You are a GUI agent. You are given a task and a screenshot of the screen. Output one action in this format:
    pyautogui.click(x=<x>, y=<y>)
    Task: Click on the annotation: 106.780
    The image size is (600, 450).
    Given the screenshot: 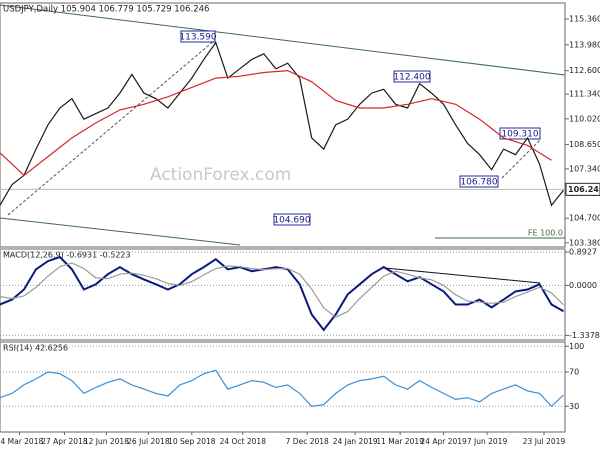 What is the action you would take?
    pyautogui.click(x=478, y=183)
    